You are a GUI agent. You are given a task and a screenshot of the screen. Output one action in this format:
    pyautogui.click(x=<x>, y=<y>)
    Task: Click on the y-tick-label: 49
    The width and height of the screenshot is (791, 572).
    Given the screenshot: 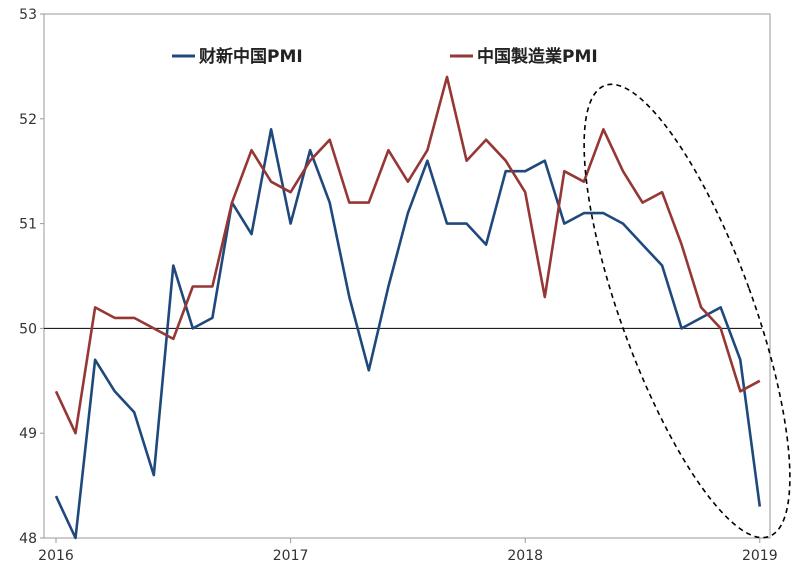 What is the action you would take?
    pyautogui.click(x=28, y=434)
    